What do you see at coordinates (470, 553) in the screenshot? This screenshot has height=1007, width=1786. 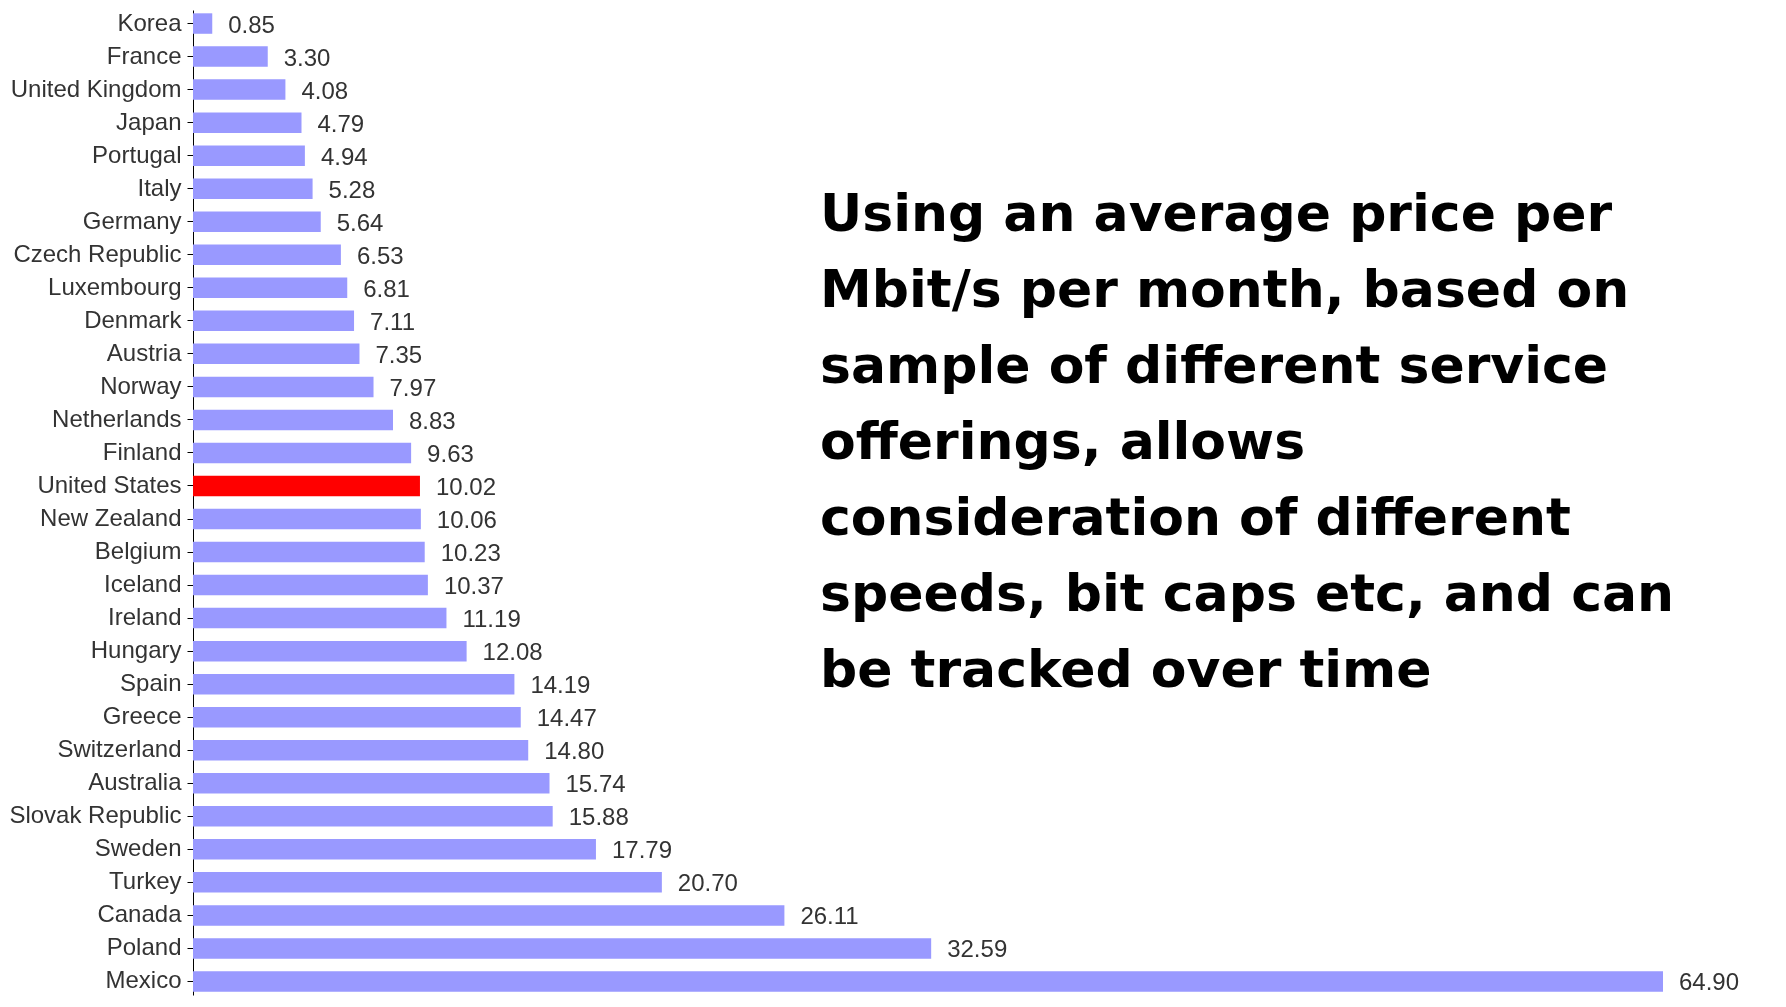 I see `data-label: 10.23` at bounding box center [470, 553].